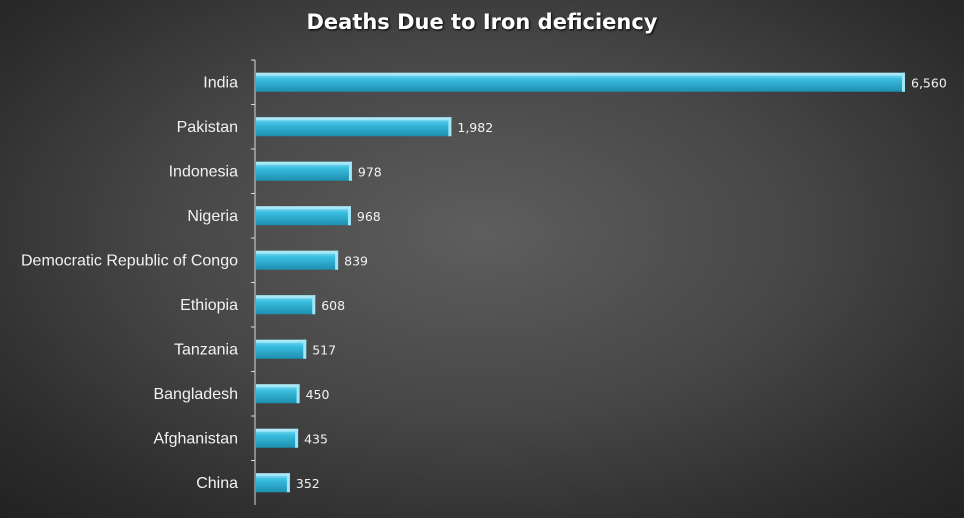 Image resolution: width=964 pixels, height=518 pixels. I want to click on category-label: Bangladesh, so click(195, 394).